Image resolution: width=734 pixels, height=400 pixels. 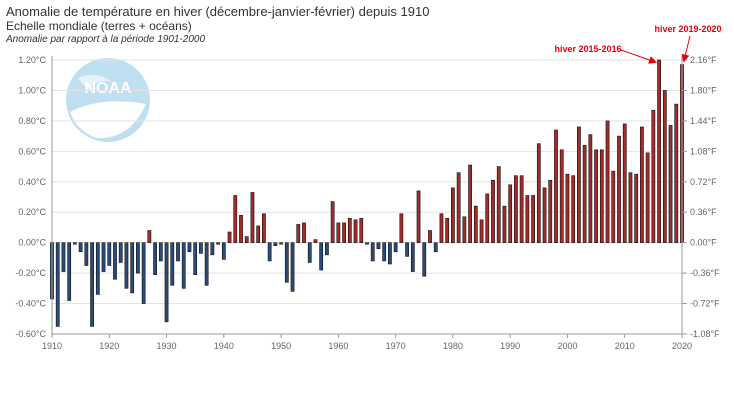 I want to click on bar-1940, so click(x=223, y=251).